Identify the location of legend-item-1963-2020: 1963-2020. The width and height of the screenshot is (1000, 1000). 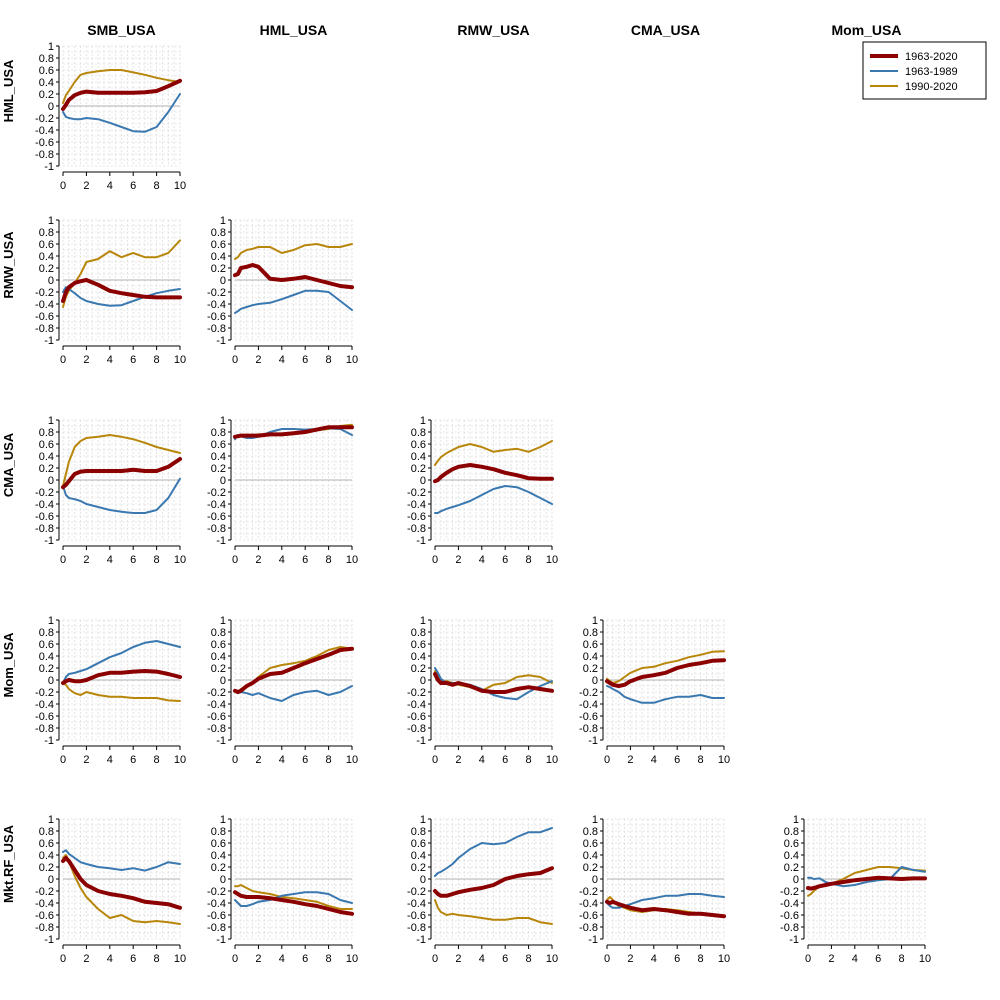
(914, 57).